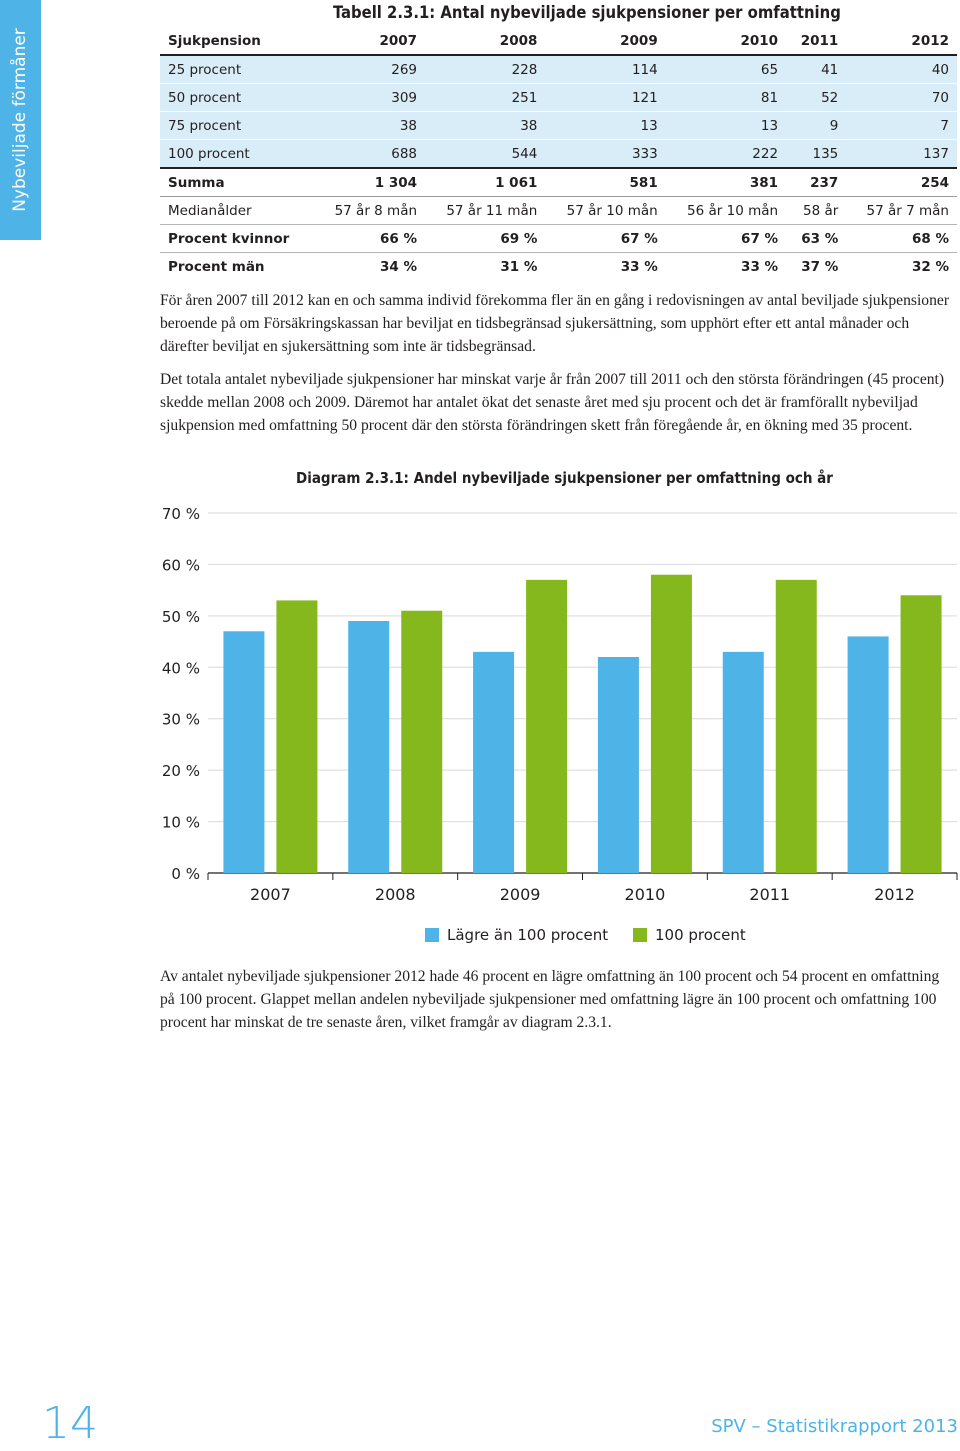  I want to click on table-cell: 57 år 10 mån, so click(605, 210).